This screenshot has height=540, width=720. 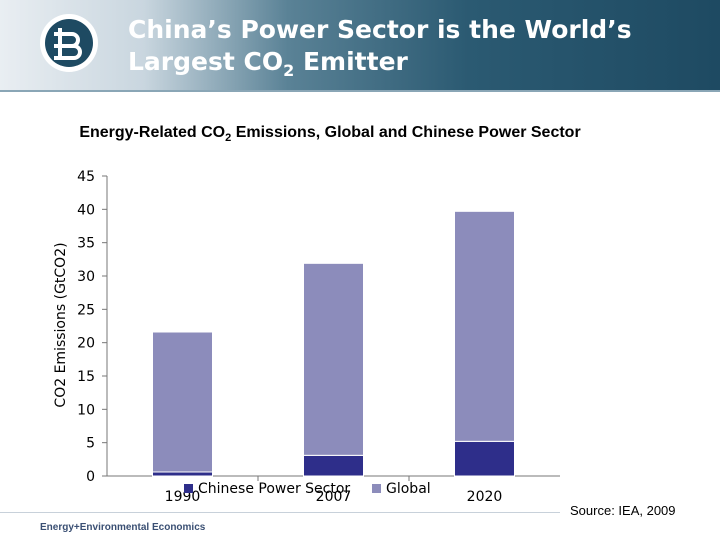 What do you see at coordinates (90, 444) in the screenshot?
I see `y-tick-label: 5` at bounding box center [90, 444].